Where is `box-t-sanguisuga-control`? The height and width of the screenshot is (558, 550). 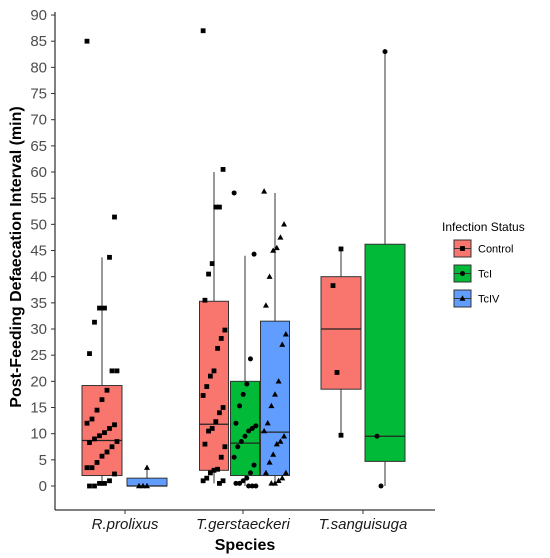 box-t-sanguisuga-control is located at coordinates (341, 342).